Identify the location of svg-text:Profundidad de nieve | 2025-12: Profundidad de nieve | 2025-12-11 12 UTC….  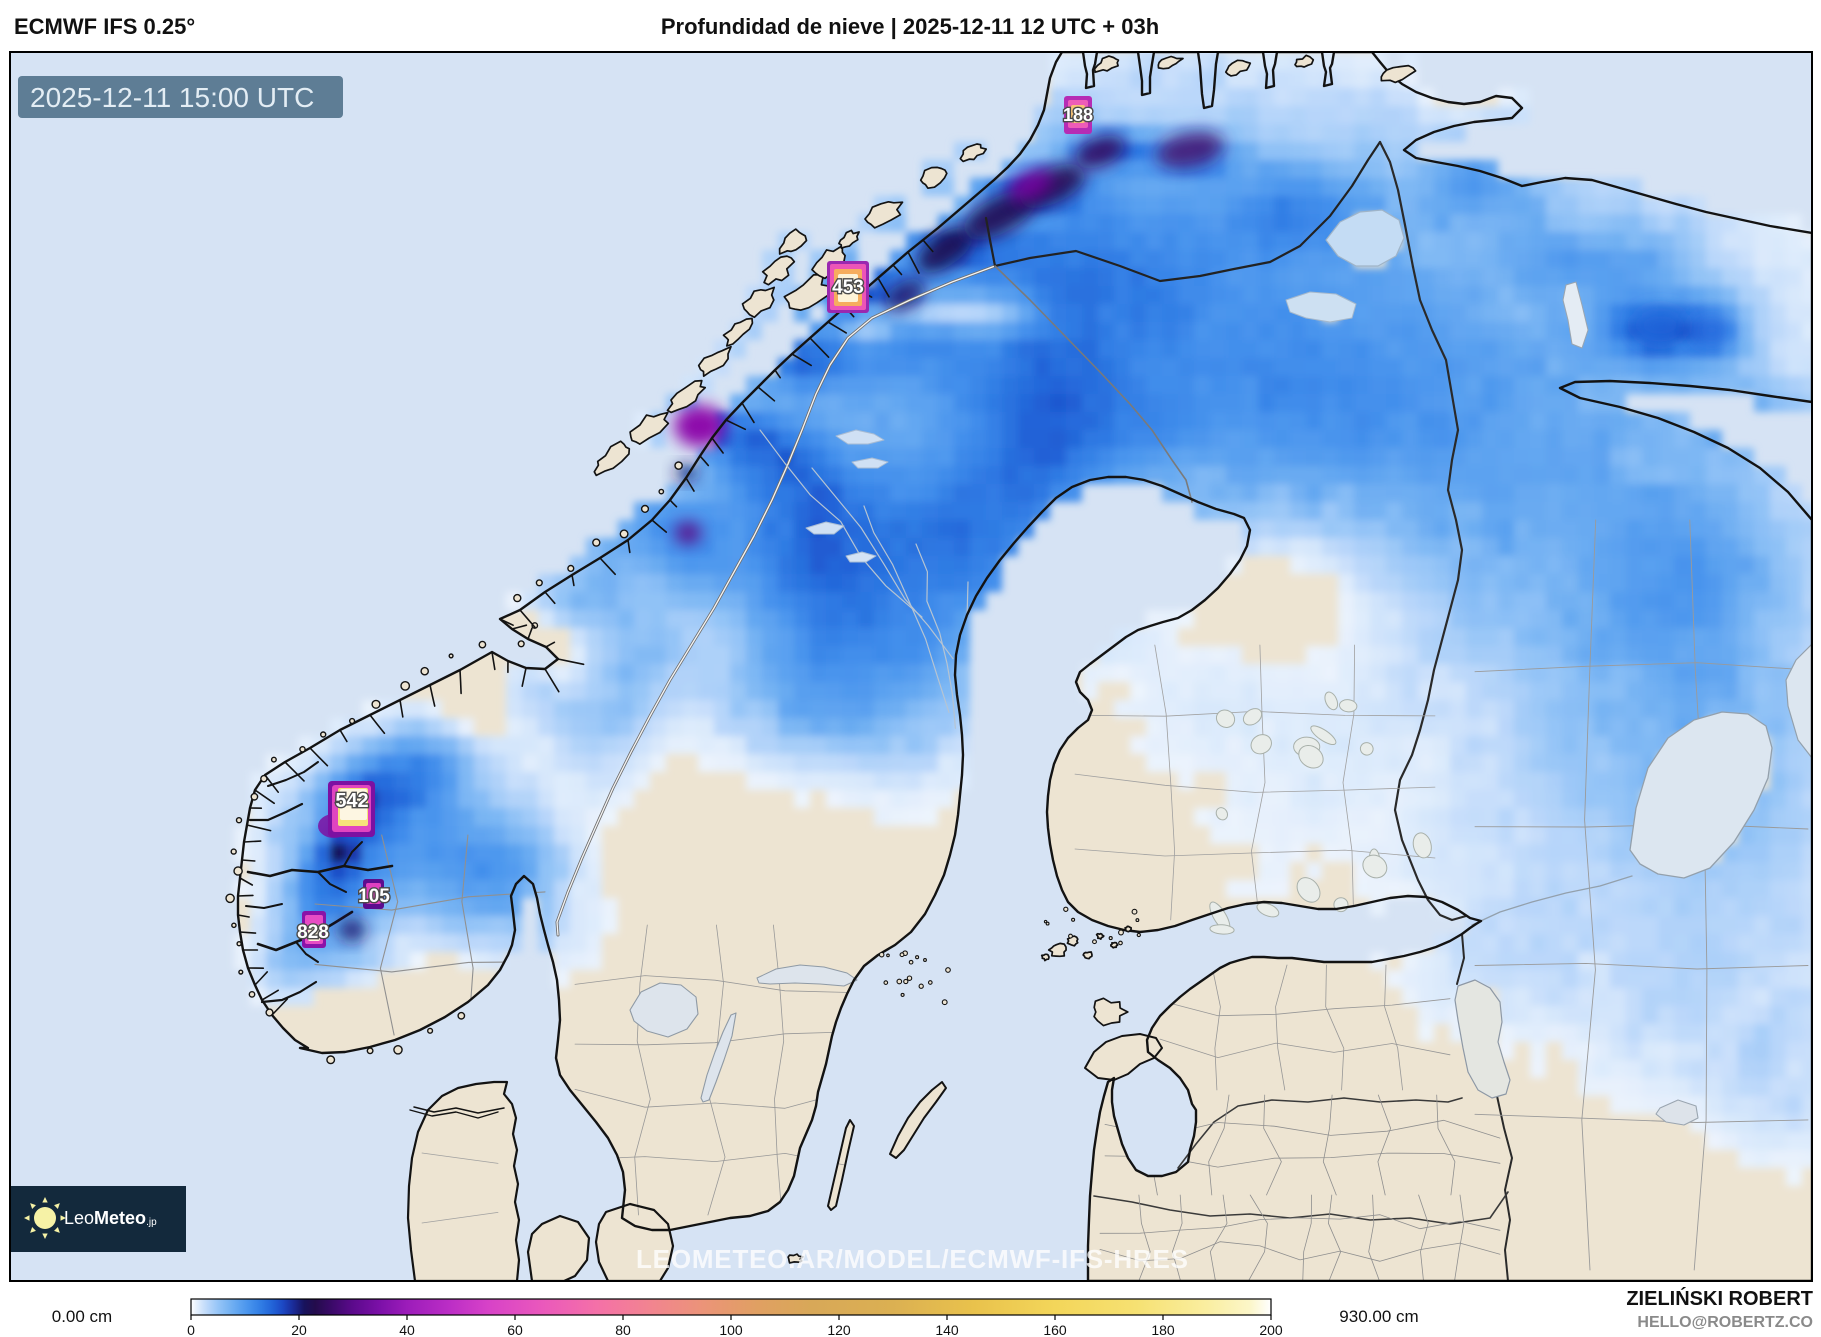
(910, 26).